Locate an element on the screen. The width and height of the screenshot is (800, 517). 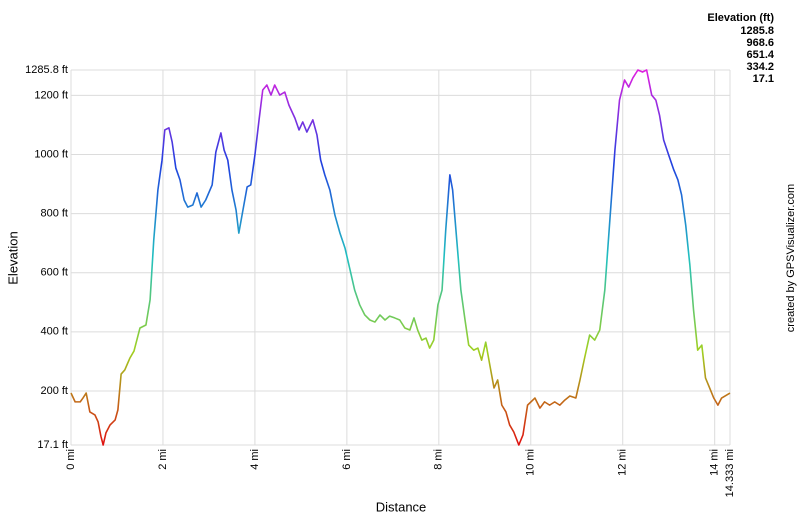
y-tick-label: 1000 ft is located at coordinates (51, 154).